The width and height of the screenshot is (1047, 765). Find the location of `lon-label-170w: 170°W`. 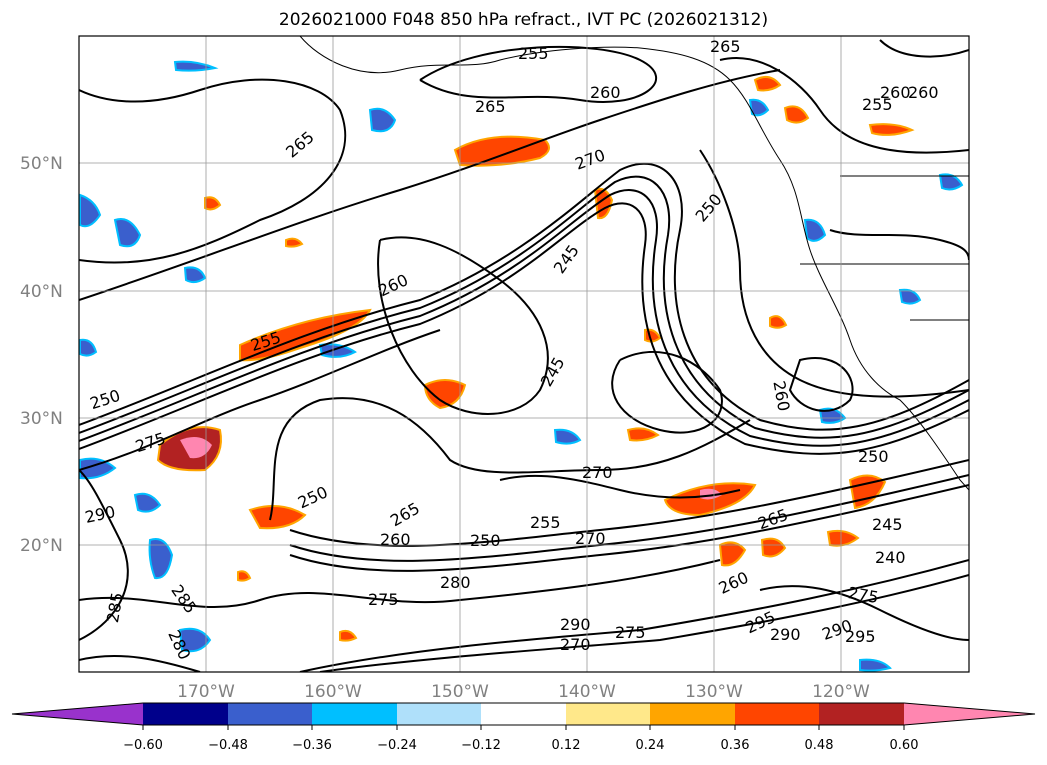

lon-label-170w: 170°W is located at coordinates (206, 692).